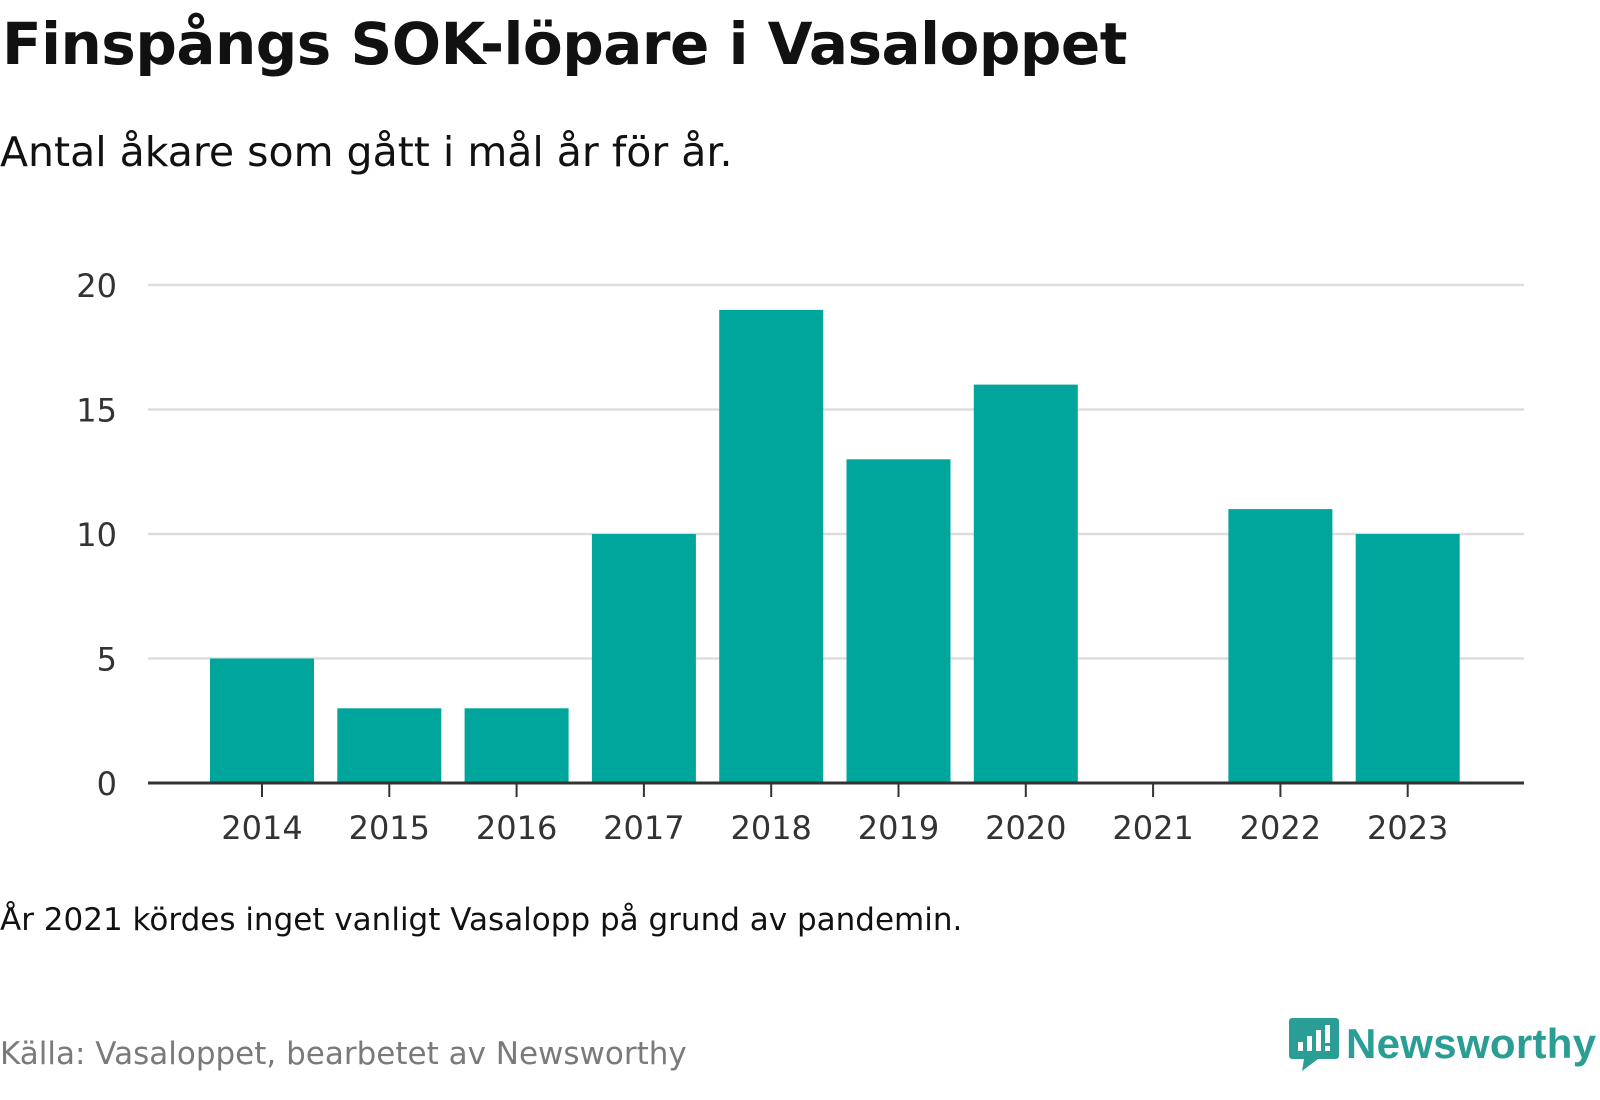 The height and width of the screenshot is (1100, 1600). I want to click on x-tick-label: 2021, so click(1152, 828).